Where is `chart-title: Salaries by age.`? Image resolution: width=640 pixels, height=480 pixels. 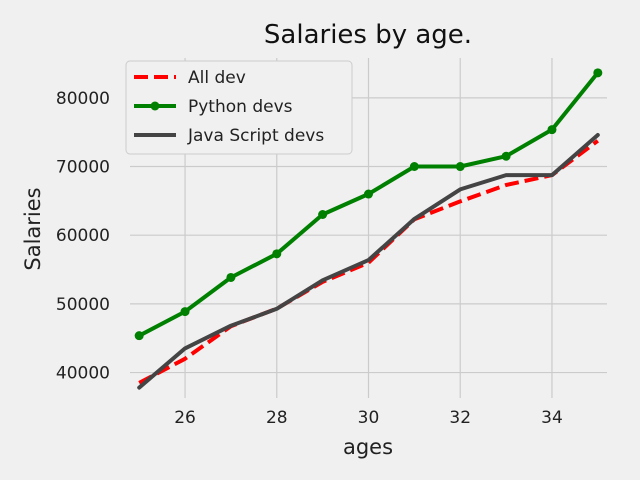 chart-title: Salaries by age. is located at coordinates (368, 35).